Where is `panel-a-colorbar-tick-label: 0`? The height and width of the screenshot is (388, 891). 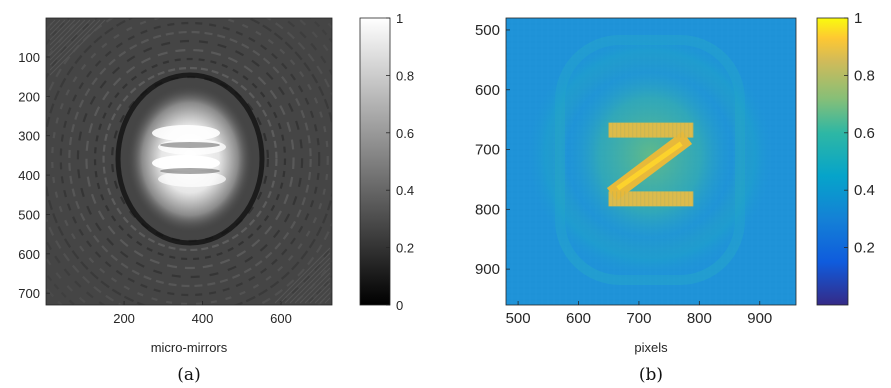
panel-a-colorbar-tick-label: 0 is located at coordinates (399, 305).